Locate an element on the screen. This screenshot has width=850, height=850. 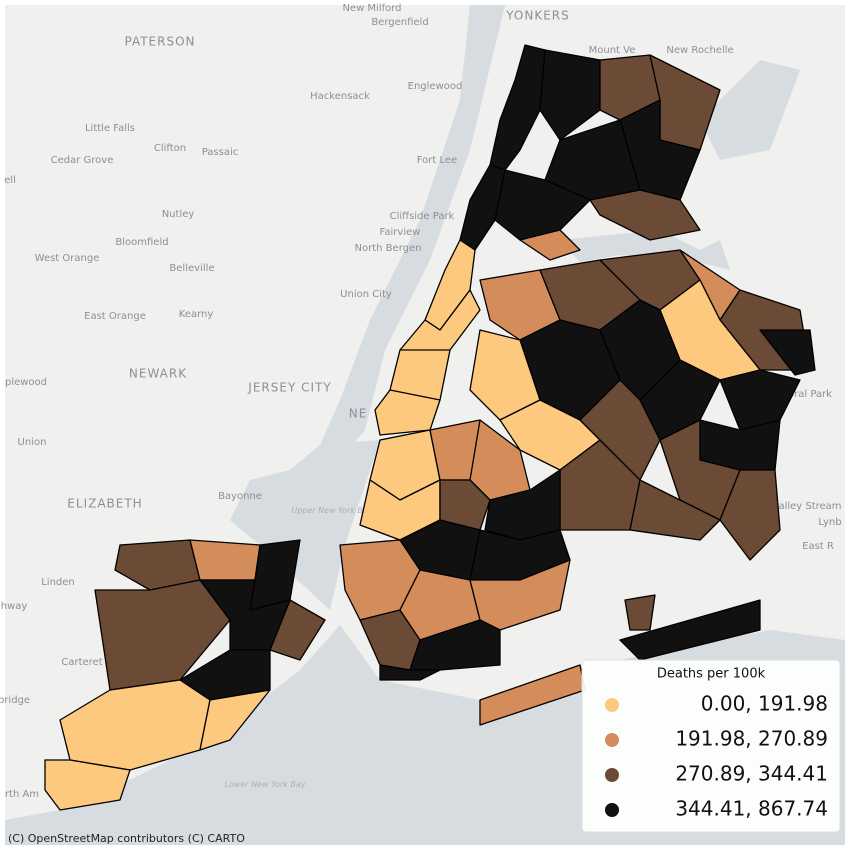
place-label: Union is located at coordinates (32, 442).